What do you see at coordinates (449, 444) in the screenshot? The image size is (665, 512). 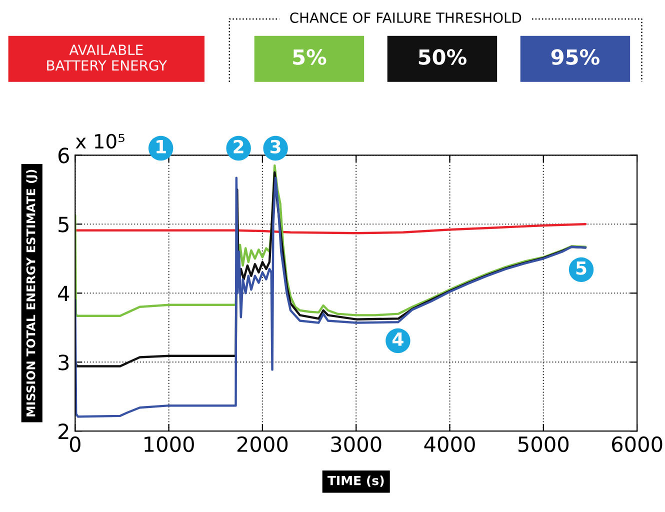 I see `x-tick-label: 4000` at bounding box center [449, 444].